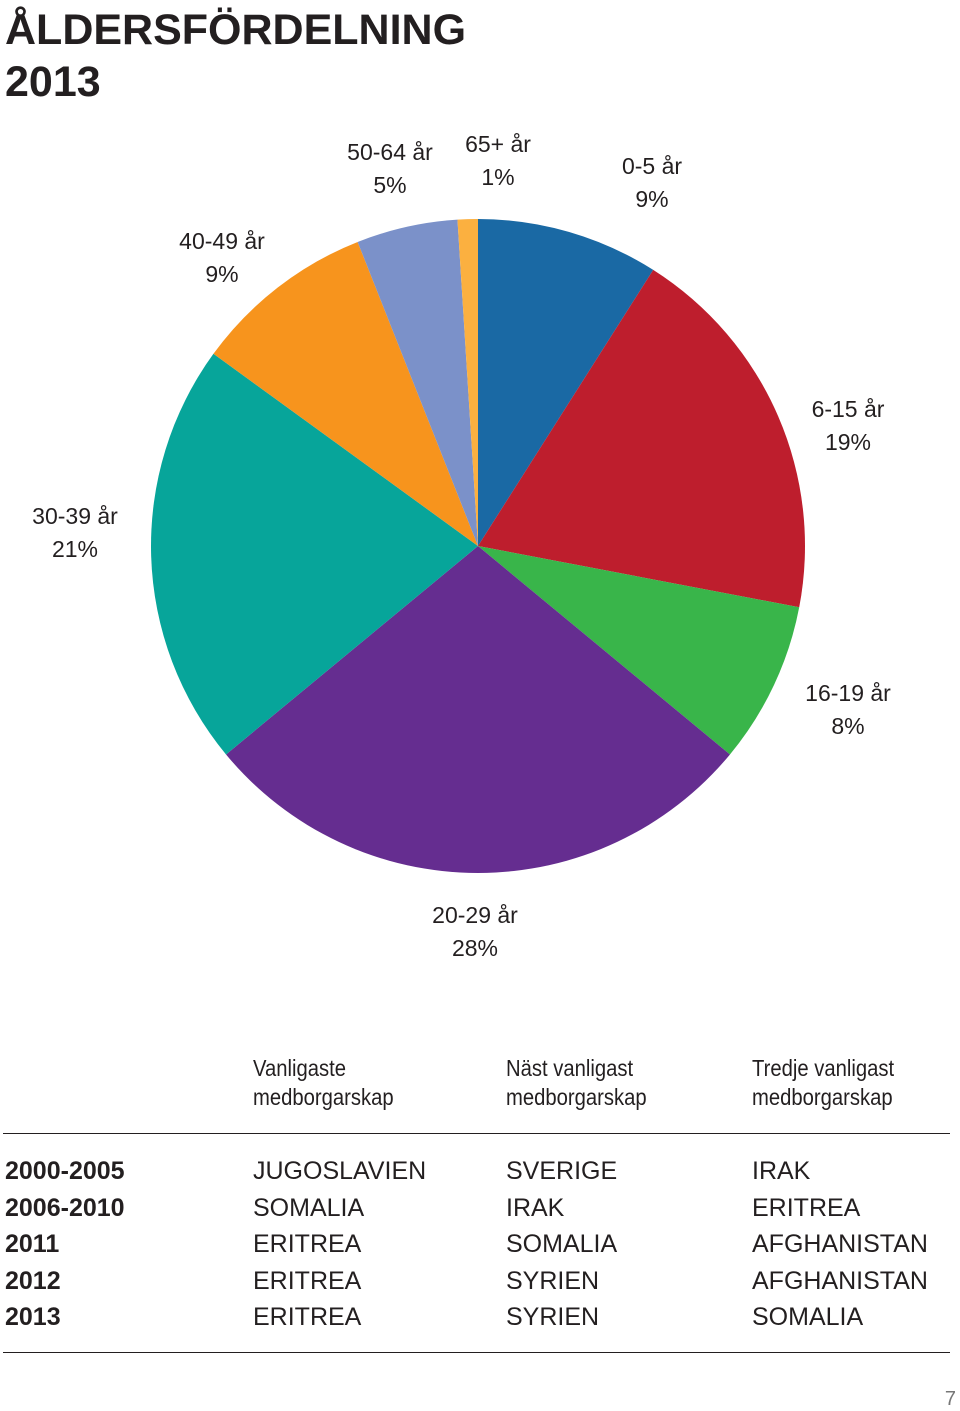 This screenshot has height=1411, width=960. What do you see at coordinates (562, 1171) in the screenshot?
I see `table-cell: SVERIGE` at bounding box center [562, 1171].